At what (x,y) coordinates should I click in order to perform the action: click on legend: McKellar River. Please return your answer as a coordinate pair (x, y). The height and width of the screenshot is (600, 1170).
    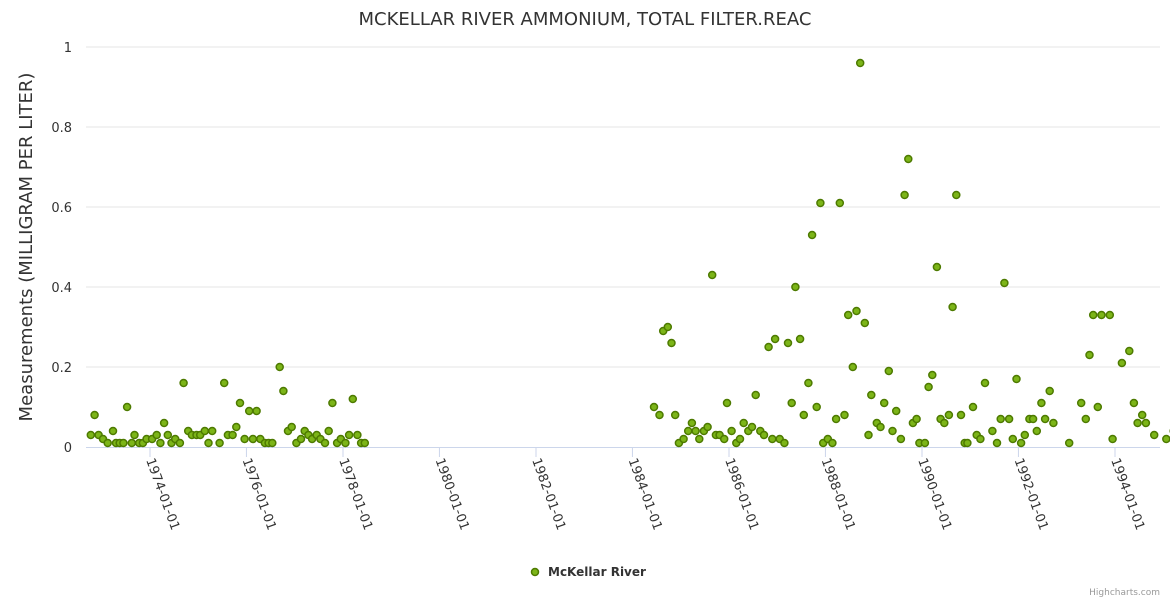
    Looking at the image, I should click on (588, 572).